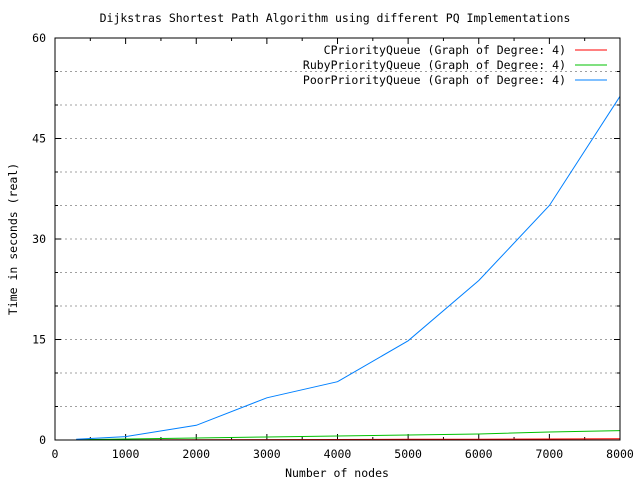 The image size is (640, 480). What do you see at coordinates (267, 454) in the screenshot?
I see `x-tick-label: 3000` at bounding box center [267, 454].